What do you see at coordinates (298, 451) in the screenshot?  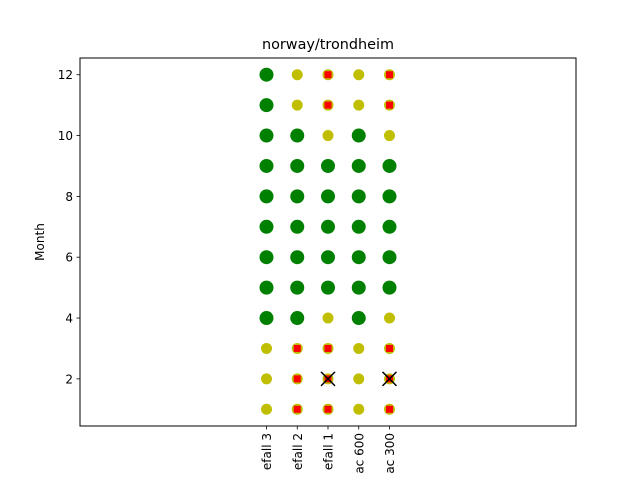 I see `x-tick-label: efall 2` at bounding box center [298, 451].